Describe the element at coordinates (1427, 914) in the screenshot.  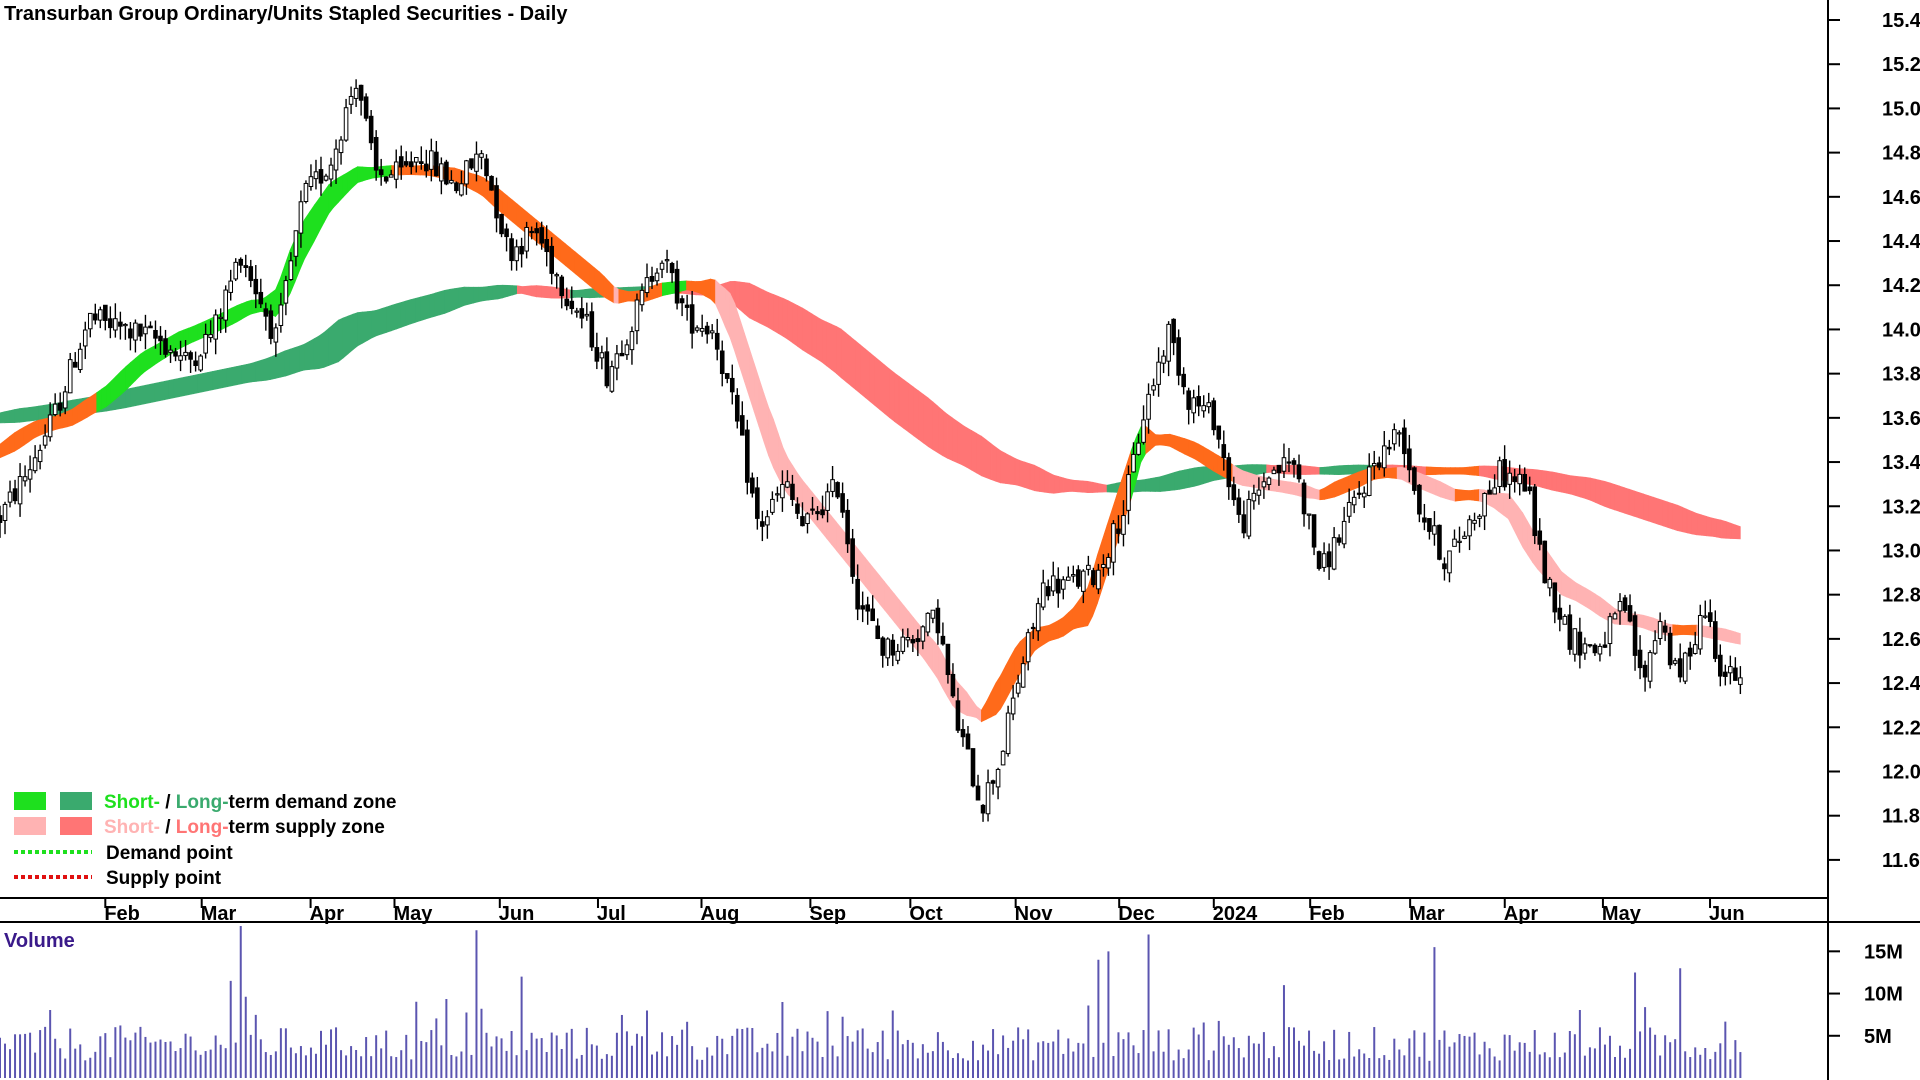
I see `x-tick-label: Mar` at that location.